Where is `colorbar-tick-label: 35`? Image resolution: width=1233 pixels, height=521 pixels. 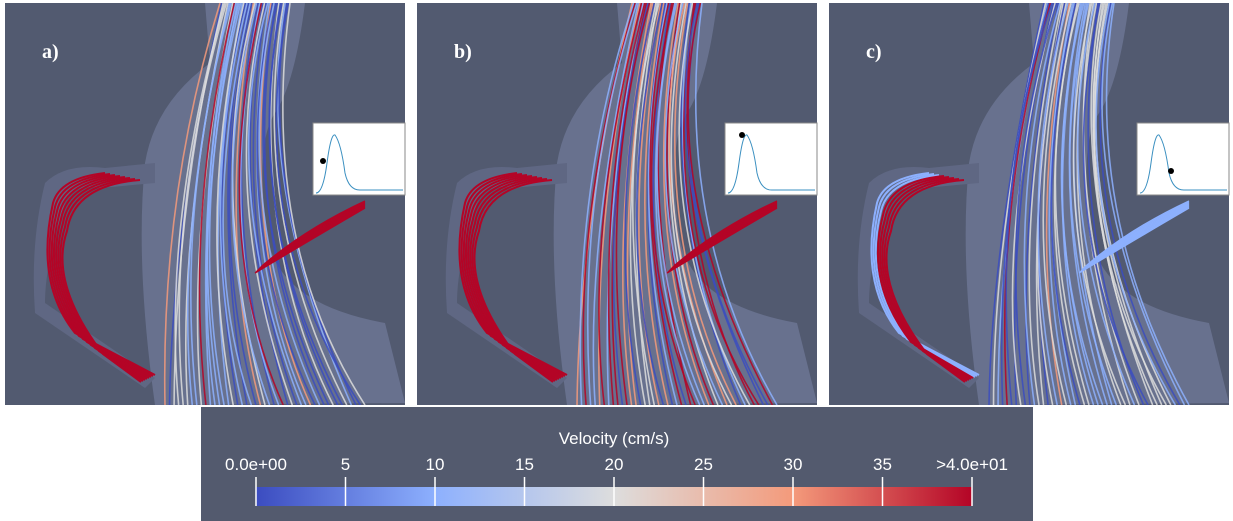 colorbar-tick-label: 35 is located at coordinates (882, 464).